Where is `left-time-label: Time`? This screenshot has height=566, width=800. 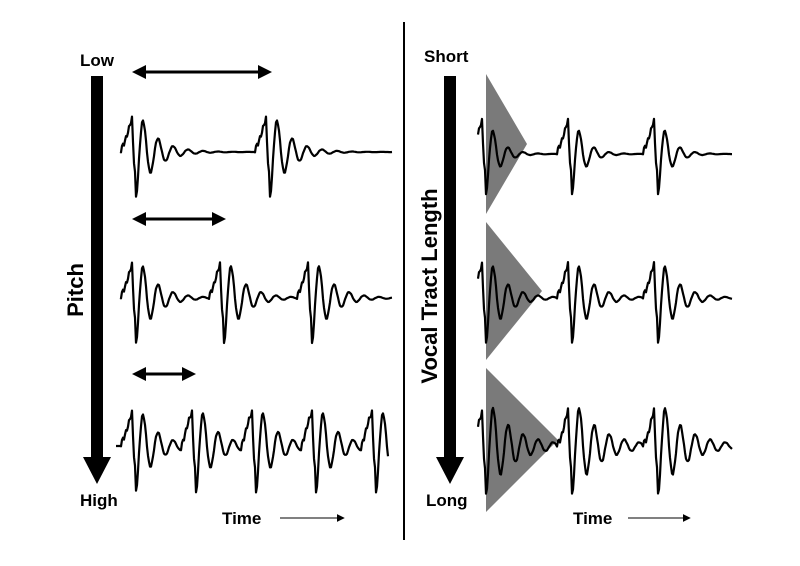 left-time-label: Time is located at coordinates (241, 518).